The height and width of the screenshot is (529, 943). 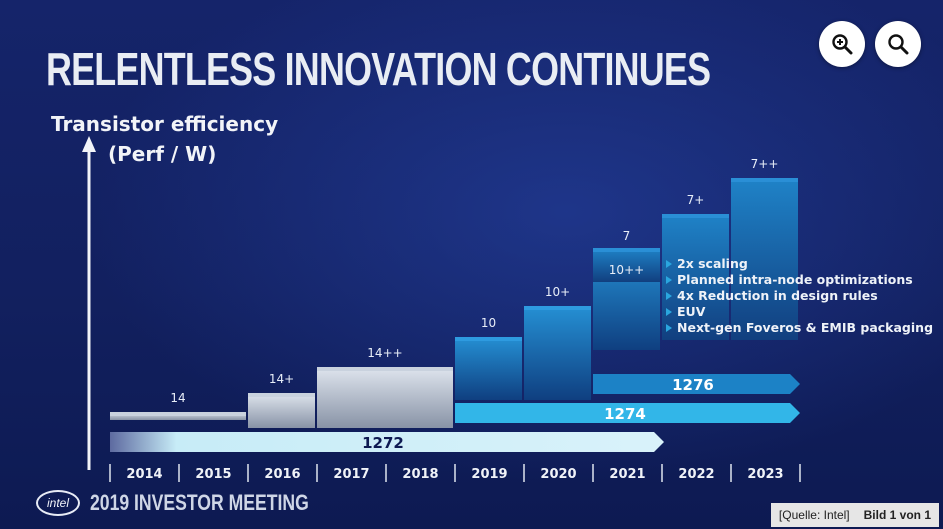 What do you see at coordinates (489, 474) in the screenshot?
I see `x-tick-label-2019: 2019` at bounding box center [489, 474].